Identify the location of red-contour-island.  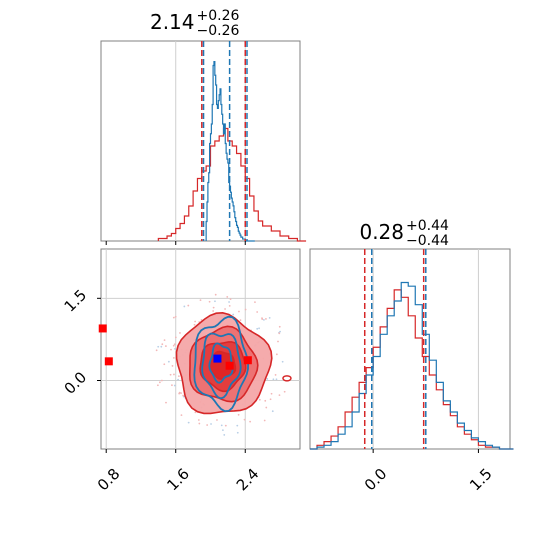
(287, 378).